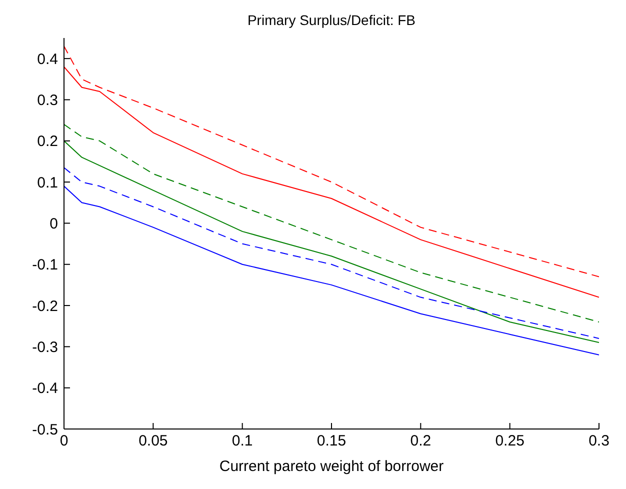 The height and width of the screenshot is (489, 626). Describe the element at coordinates (331, 466) in the screenshot. I see `x-axis-title: Current pareto weight of borrower` at that location.